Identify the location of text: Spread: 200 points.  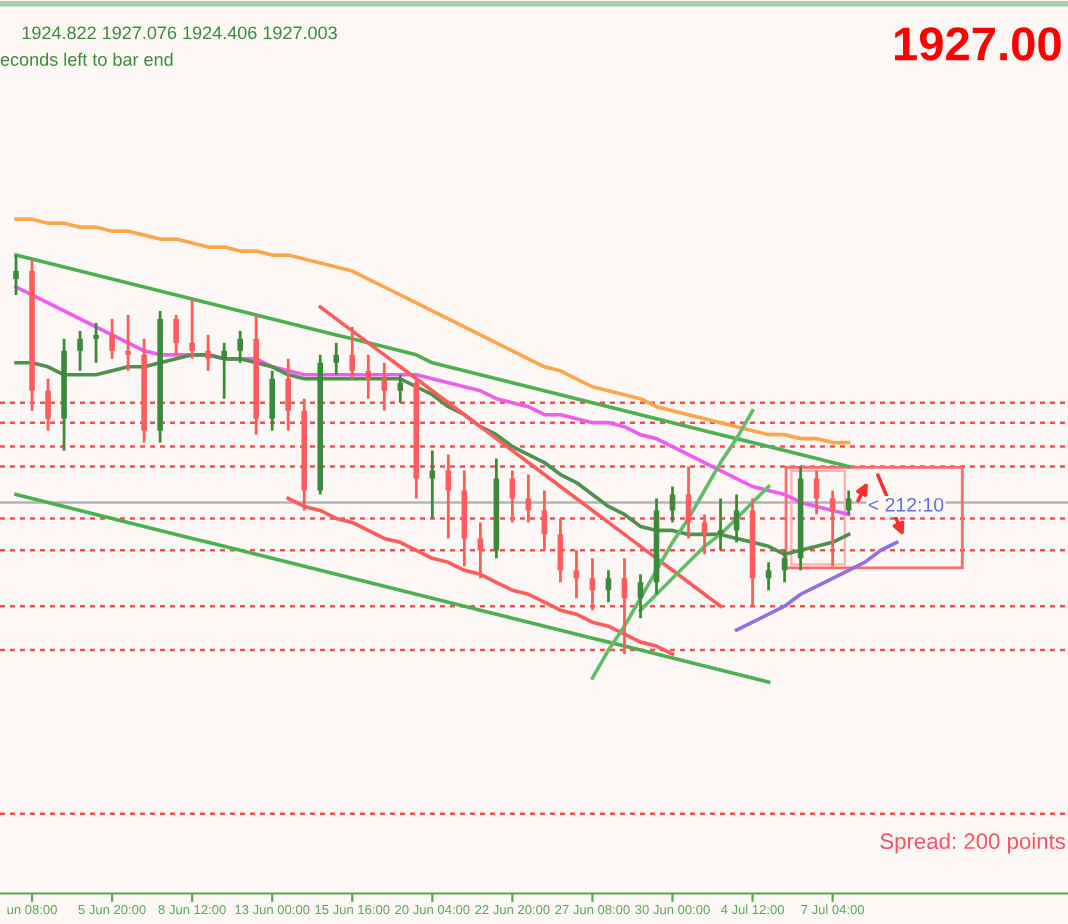
(973, 843).